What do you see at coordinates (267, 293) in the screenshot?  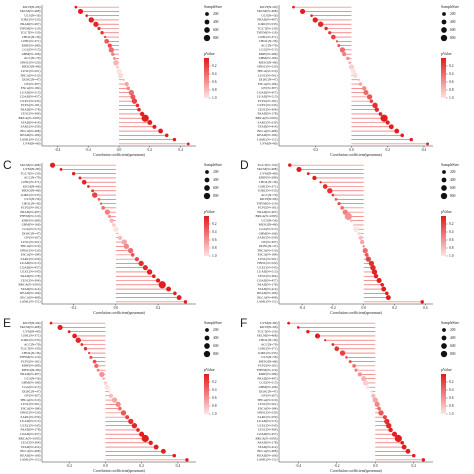 I see `category-label: READ(N=166)` at bounding box center [267, 293].